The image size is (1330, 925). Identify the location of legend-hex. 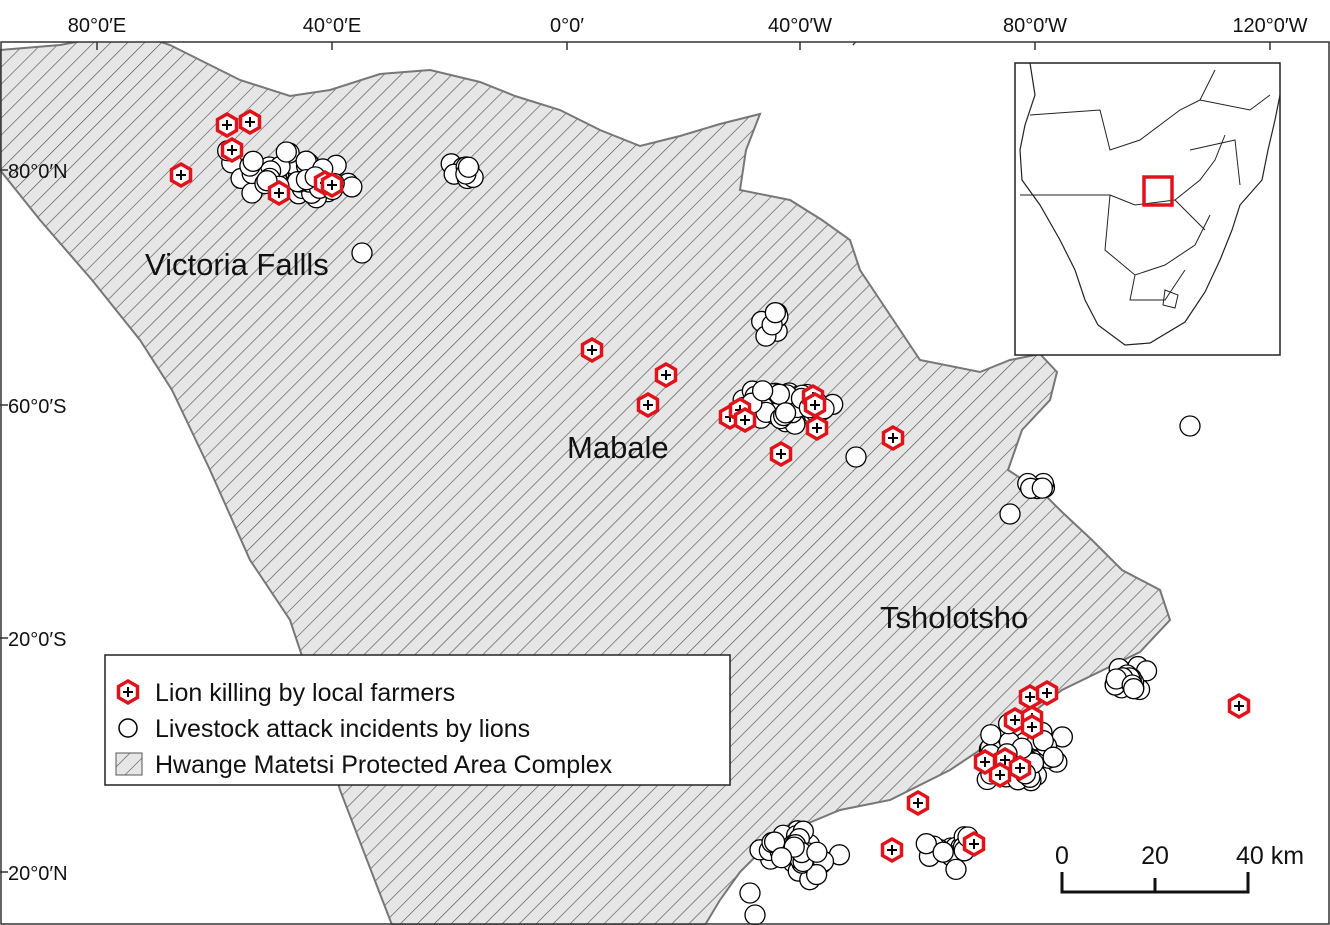
(128, 692).